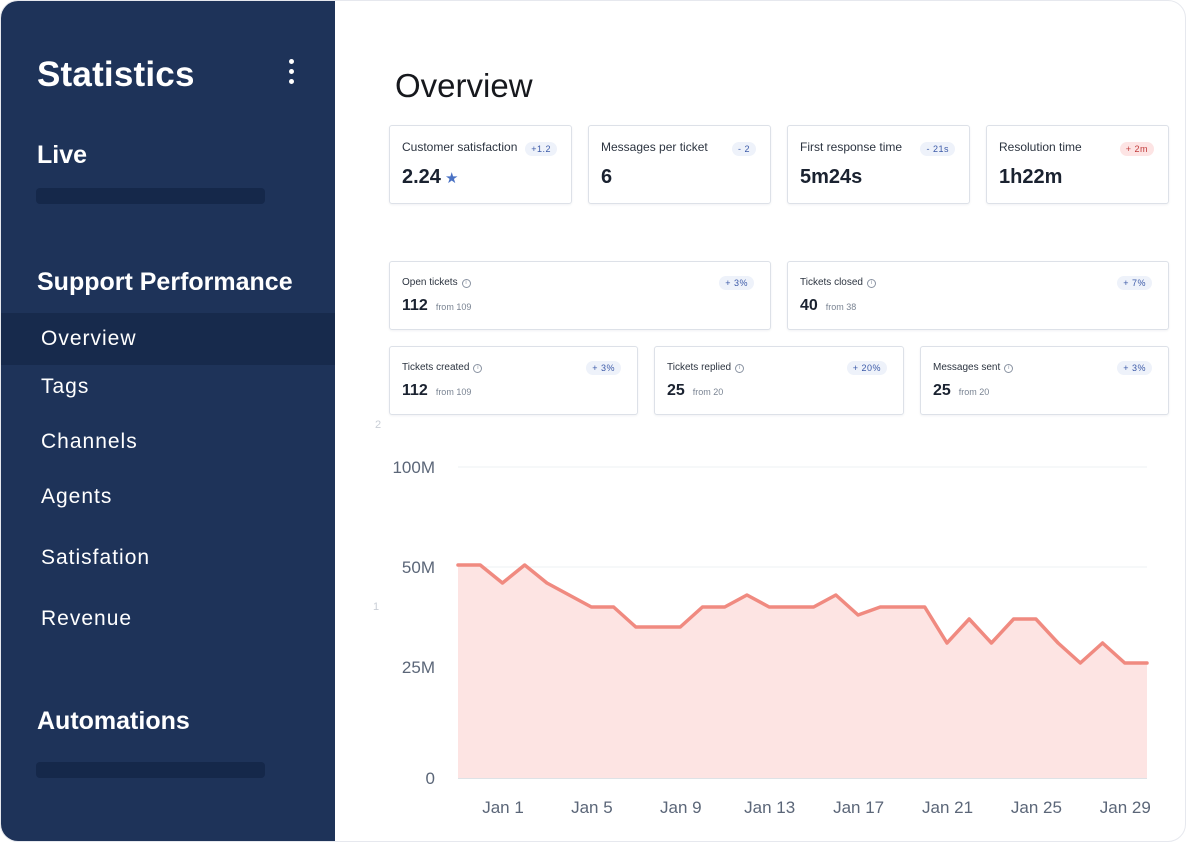 The width and height of the screenshot is (1186, 842). I want to click on kpi-card-messages-per-ticket: Messages per ticket - 2 6, so click(679, 164).